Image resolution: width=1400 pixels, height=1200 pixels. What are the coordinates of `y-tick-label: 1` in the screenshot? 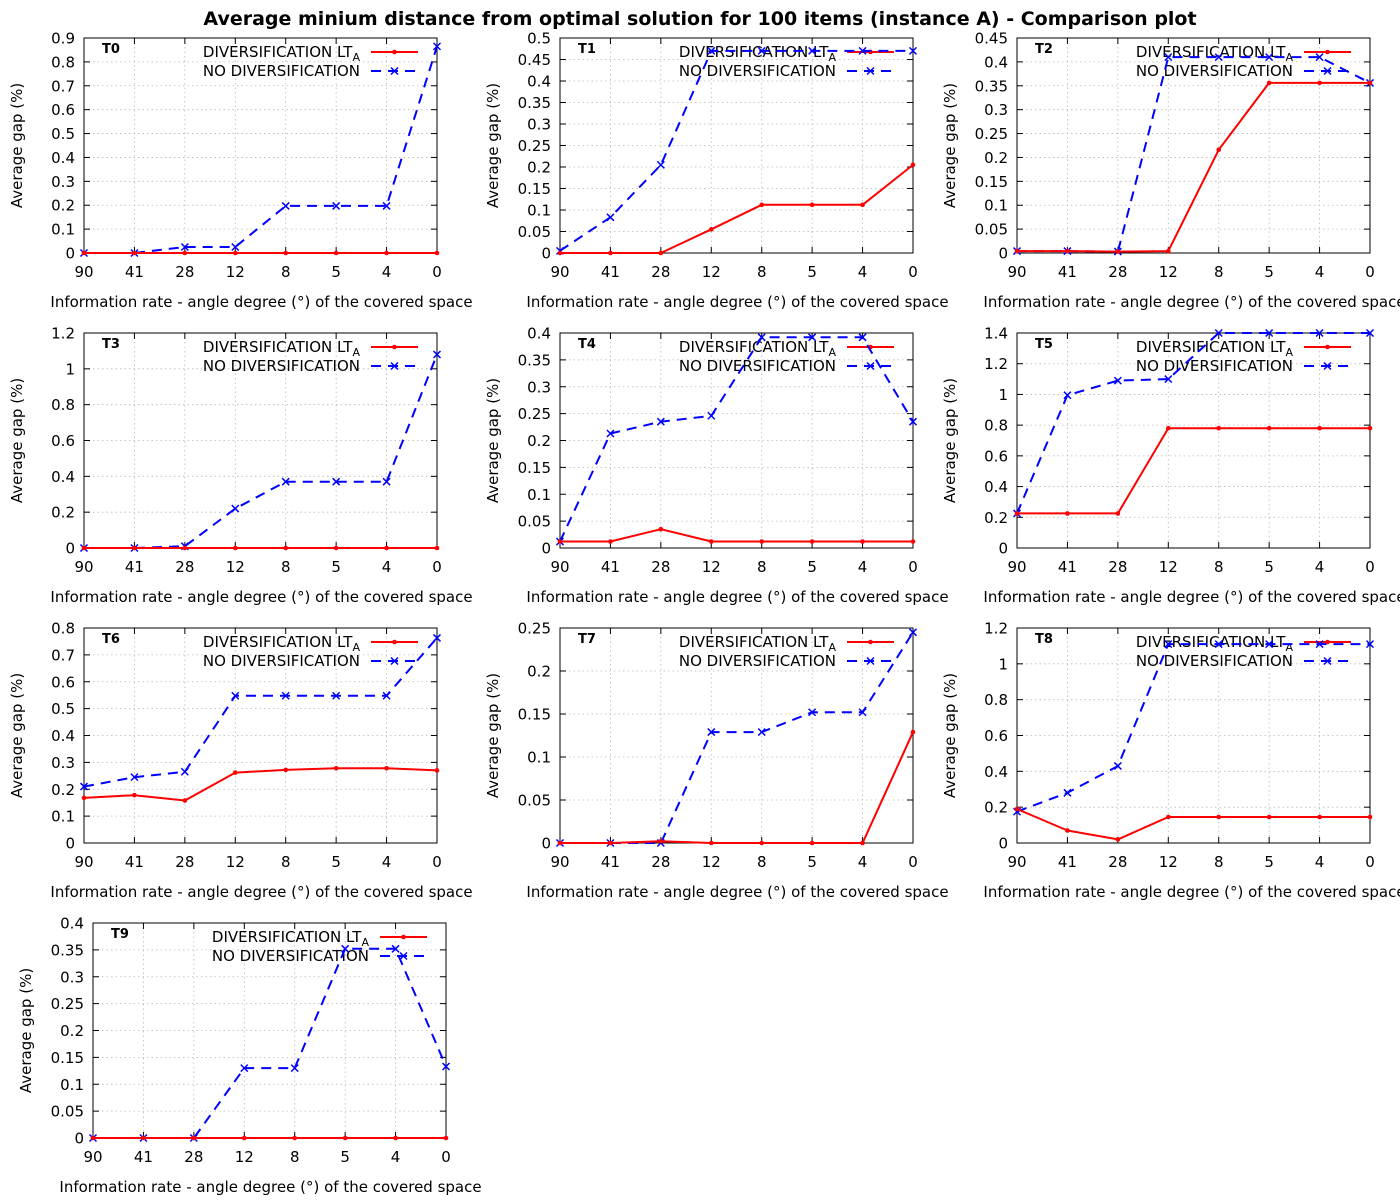 It's located at (1003, 664).